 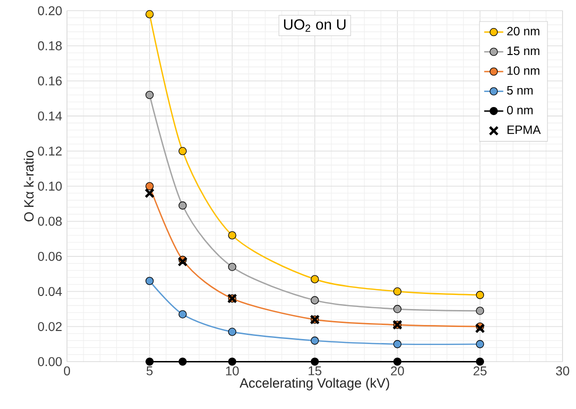 What do you see at coordinates (50, 116) in the screenshot?
I see `y-tick-label: 0.14` at bounding box center [50, 116].